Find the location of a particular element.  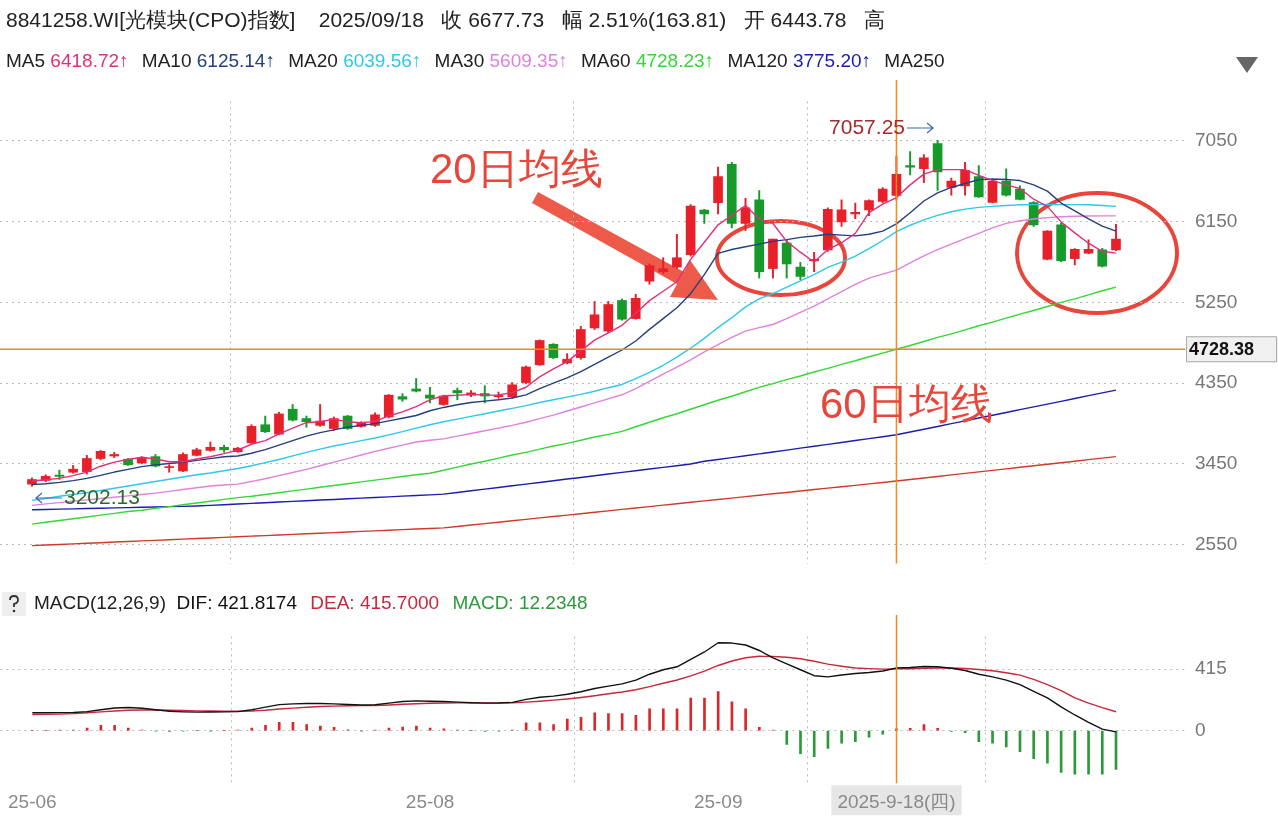

y-tick-label: 3450 is located at coordinates (1216, 463).